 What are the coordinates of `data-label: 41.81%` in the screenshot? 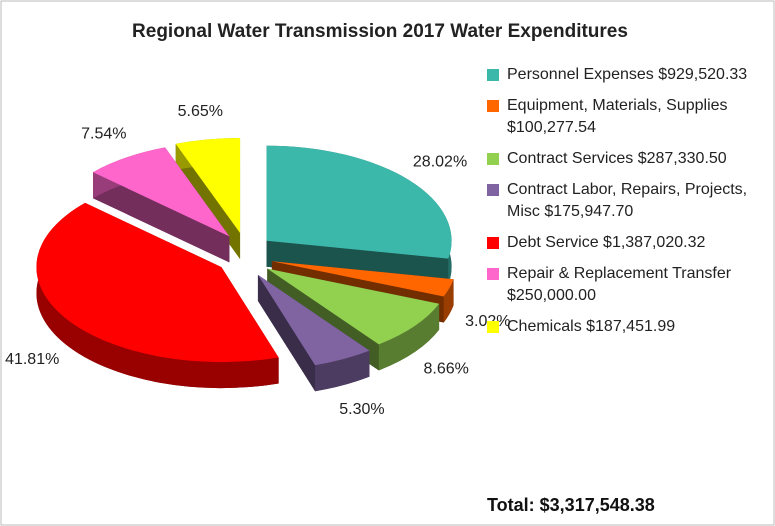 It's located at (32, 359).